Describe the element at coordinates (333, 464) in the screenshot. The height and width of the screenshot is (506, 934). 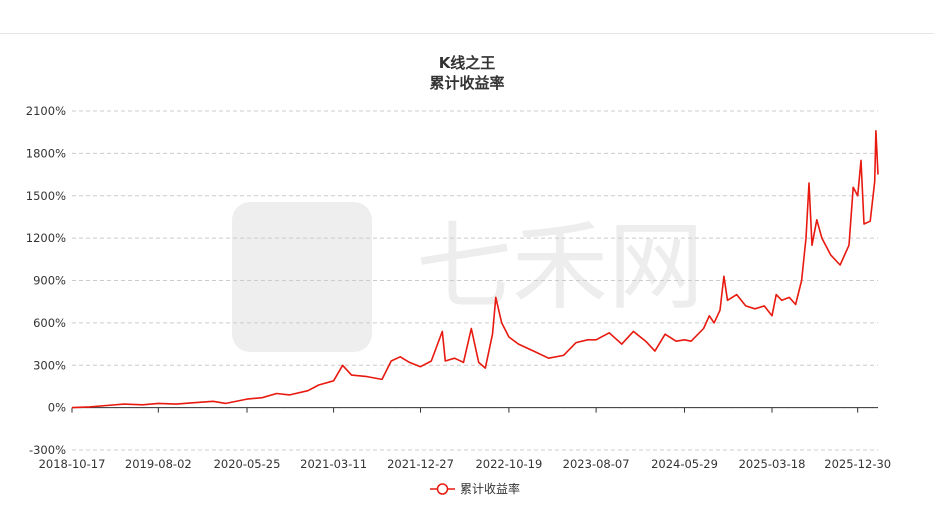
I see `x-tick-label: 2021-03-11` at that location.